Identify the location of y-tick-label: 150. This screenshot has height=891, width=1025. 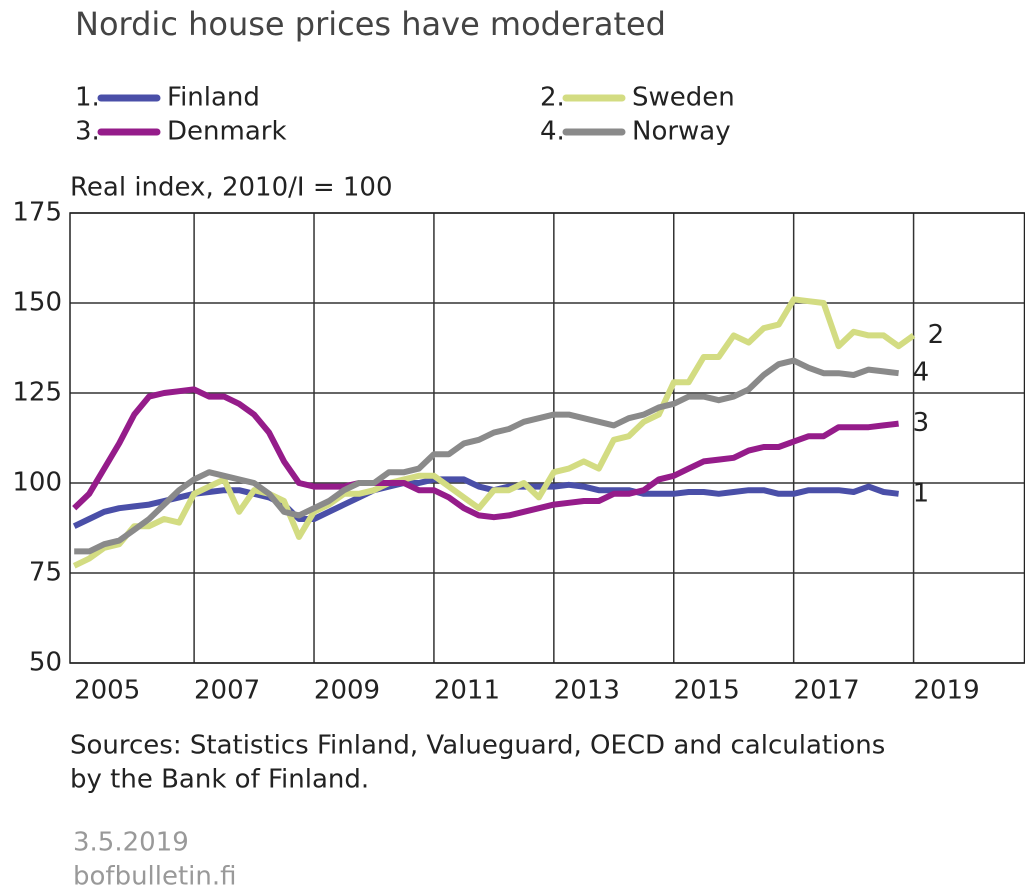
(37, 303).